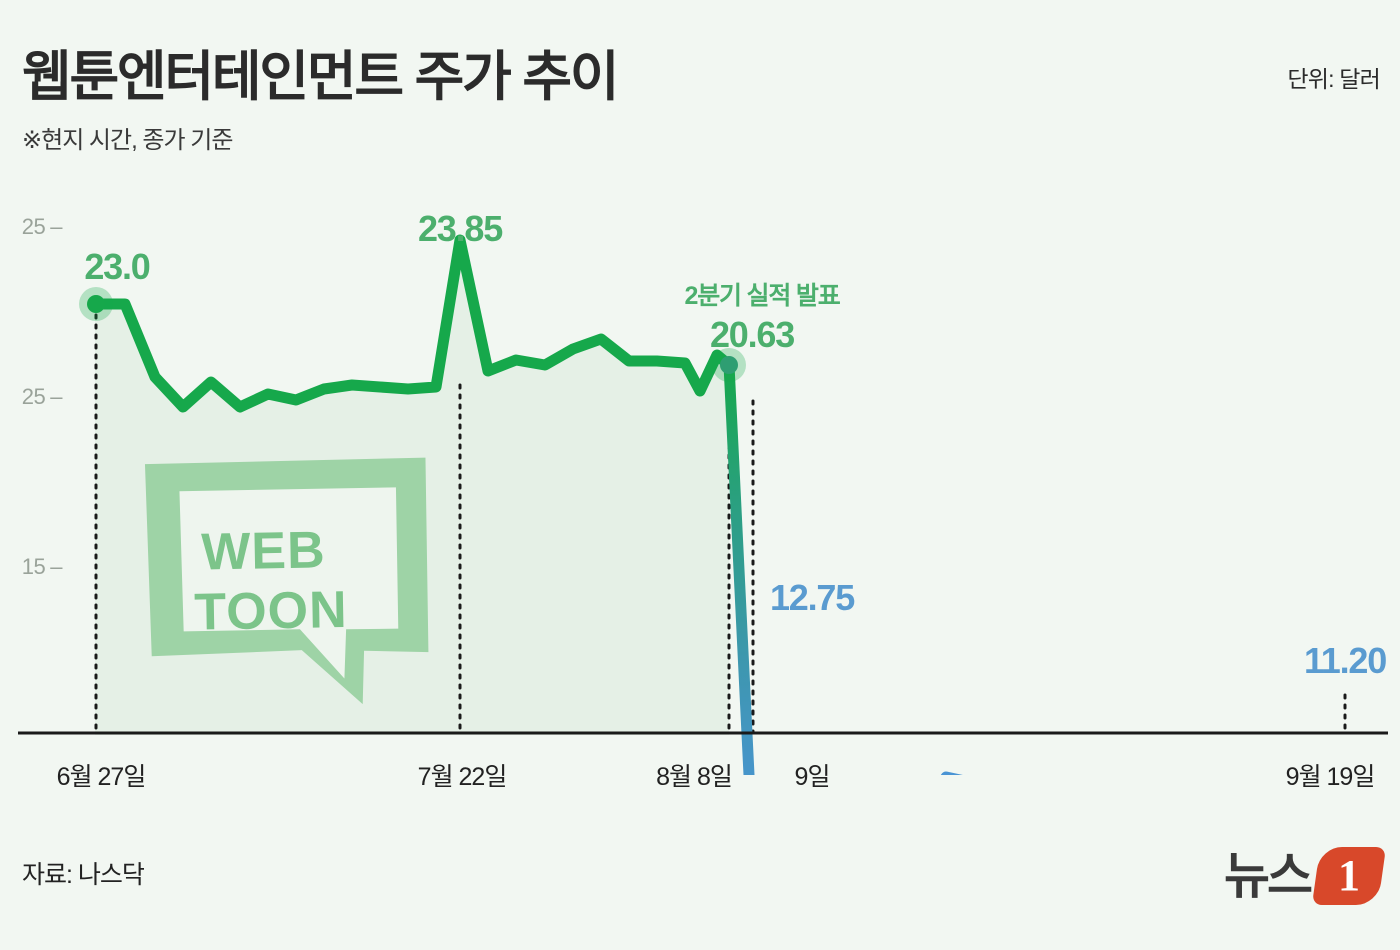  I want to click on point-label-12-75: 12.75, so click(812, 597).